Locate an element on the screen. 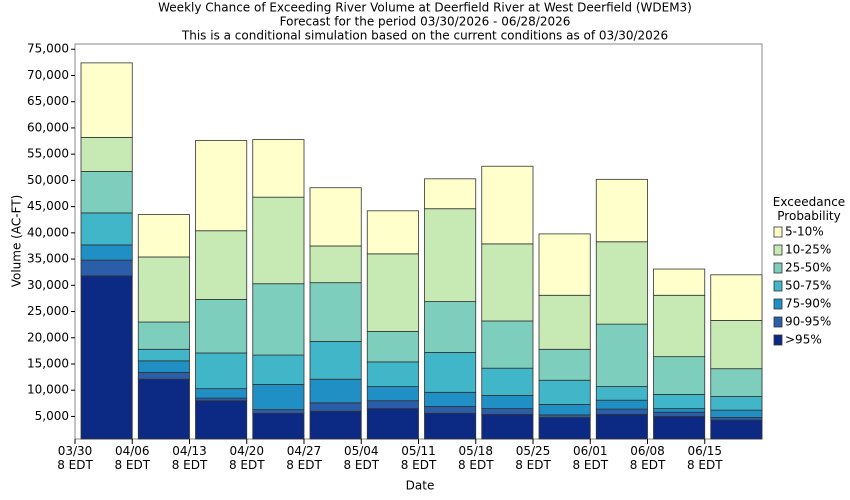 This screenshot has height=500, width=850. x-axis-label: Date is located at coordinates (420, 486).